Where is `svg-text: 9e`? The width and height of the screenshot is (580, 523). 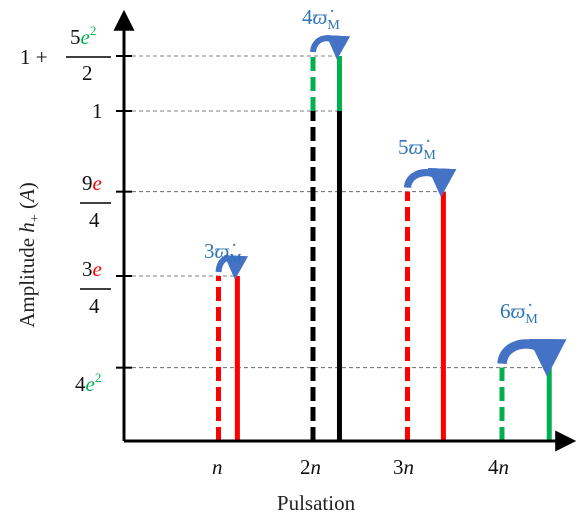
svg-text: 9e is located at coordinates (92, 183).